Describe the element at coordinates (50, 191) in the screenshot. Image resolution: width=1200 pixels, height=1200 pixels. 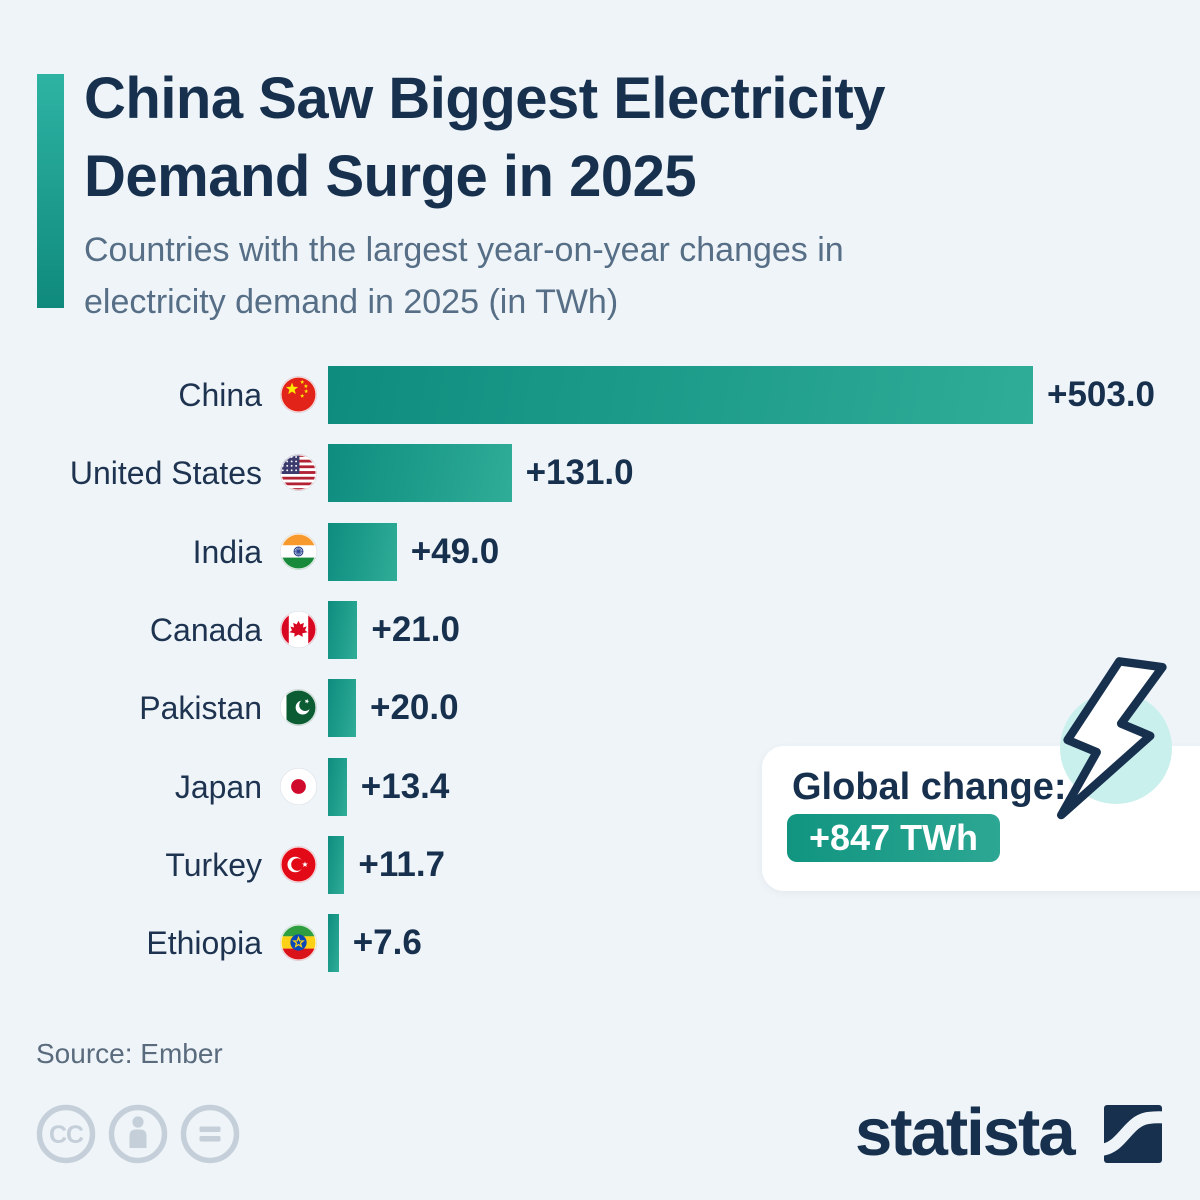
I see `title-accent-bar` at that location.